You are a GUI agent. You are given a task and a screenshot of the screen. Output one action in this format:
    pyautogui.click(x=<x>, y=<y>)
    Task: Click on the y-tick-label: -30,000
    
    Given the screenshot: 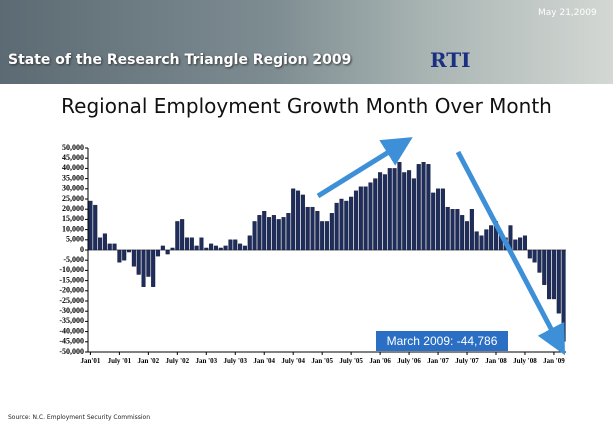 What is the action you would take?
    pyautogui.click(x=71, y=310)
    